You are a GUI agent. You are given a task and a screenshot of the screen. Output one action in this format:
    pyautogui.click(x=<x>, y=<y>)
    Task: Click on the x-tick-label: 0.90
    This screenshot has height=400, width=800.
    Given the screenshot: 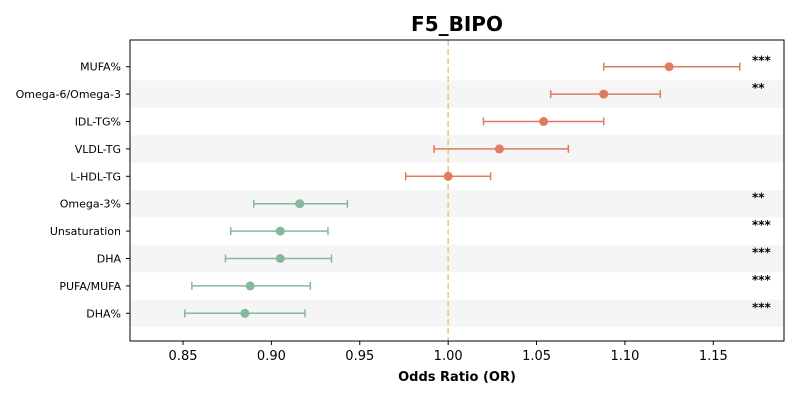 What is the action you would take?
    pyautogui.click(x=271, y=356)
    